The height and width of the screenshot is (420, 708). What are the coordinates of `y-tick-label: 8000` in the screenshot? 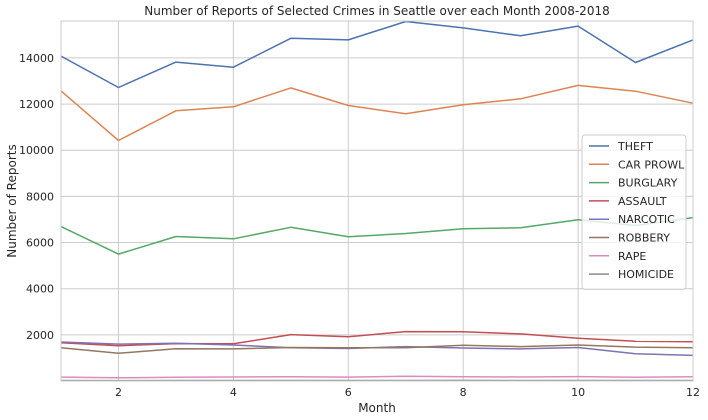 It's located at (40, 196).